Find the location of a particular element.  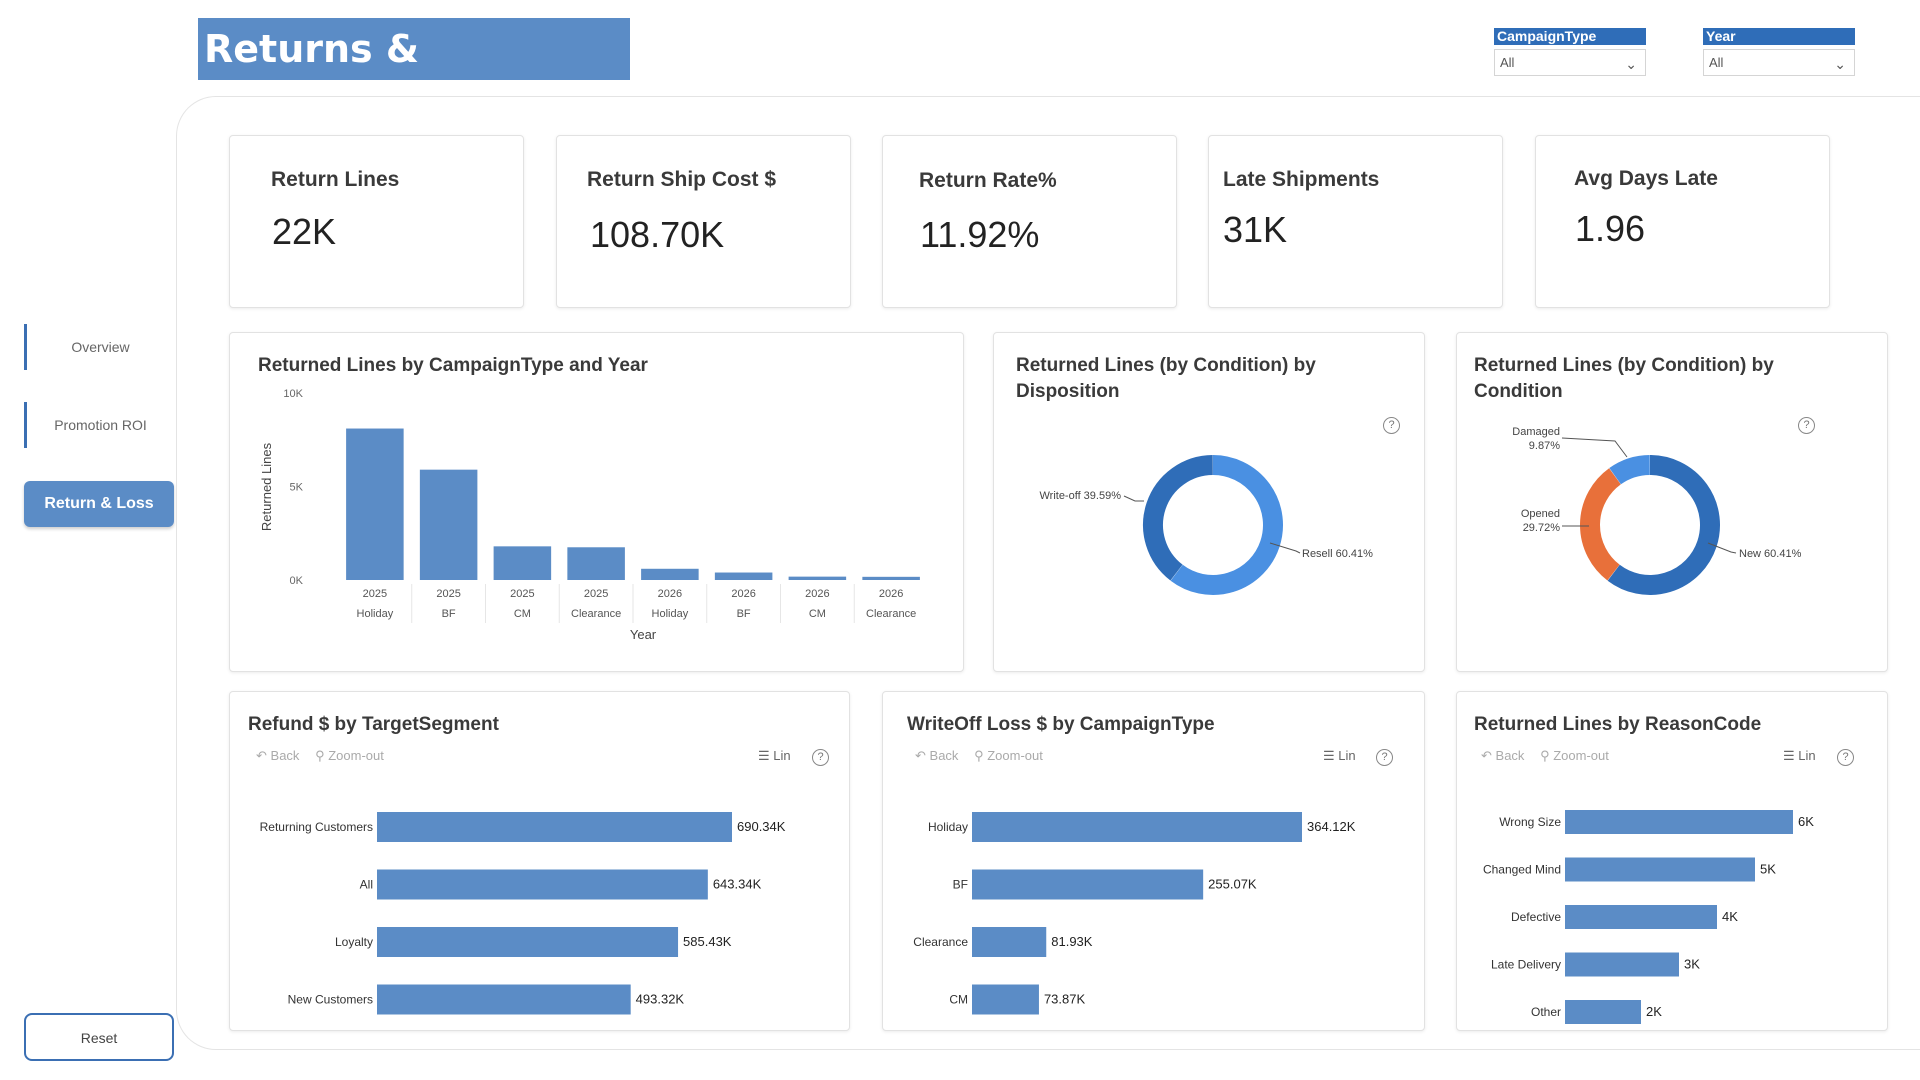

page-title: Returns & Disposals is located at coordinates (414, 75).